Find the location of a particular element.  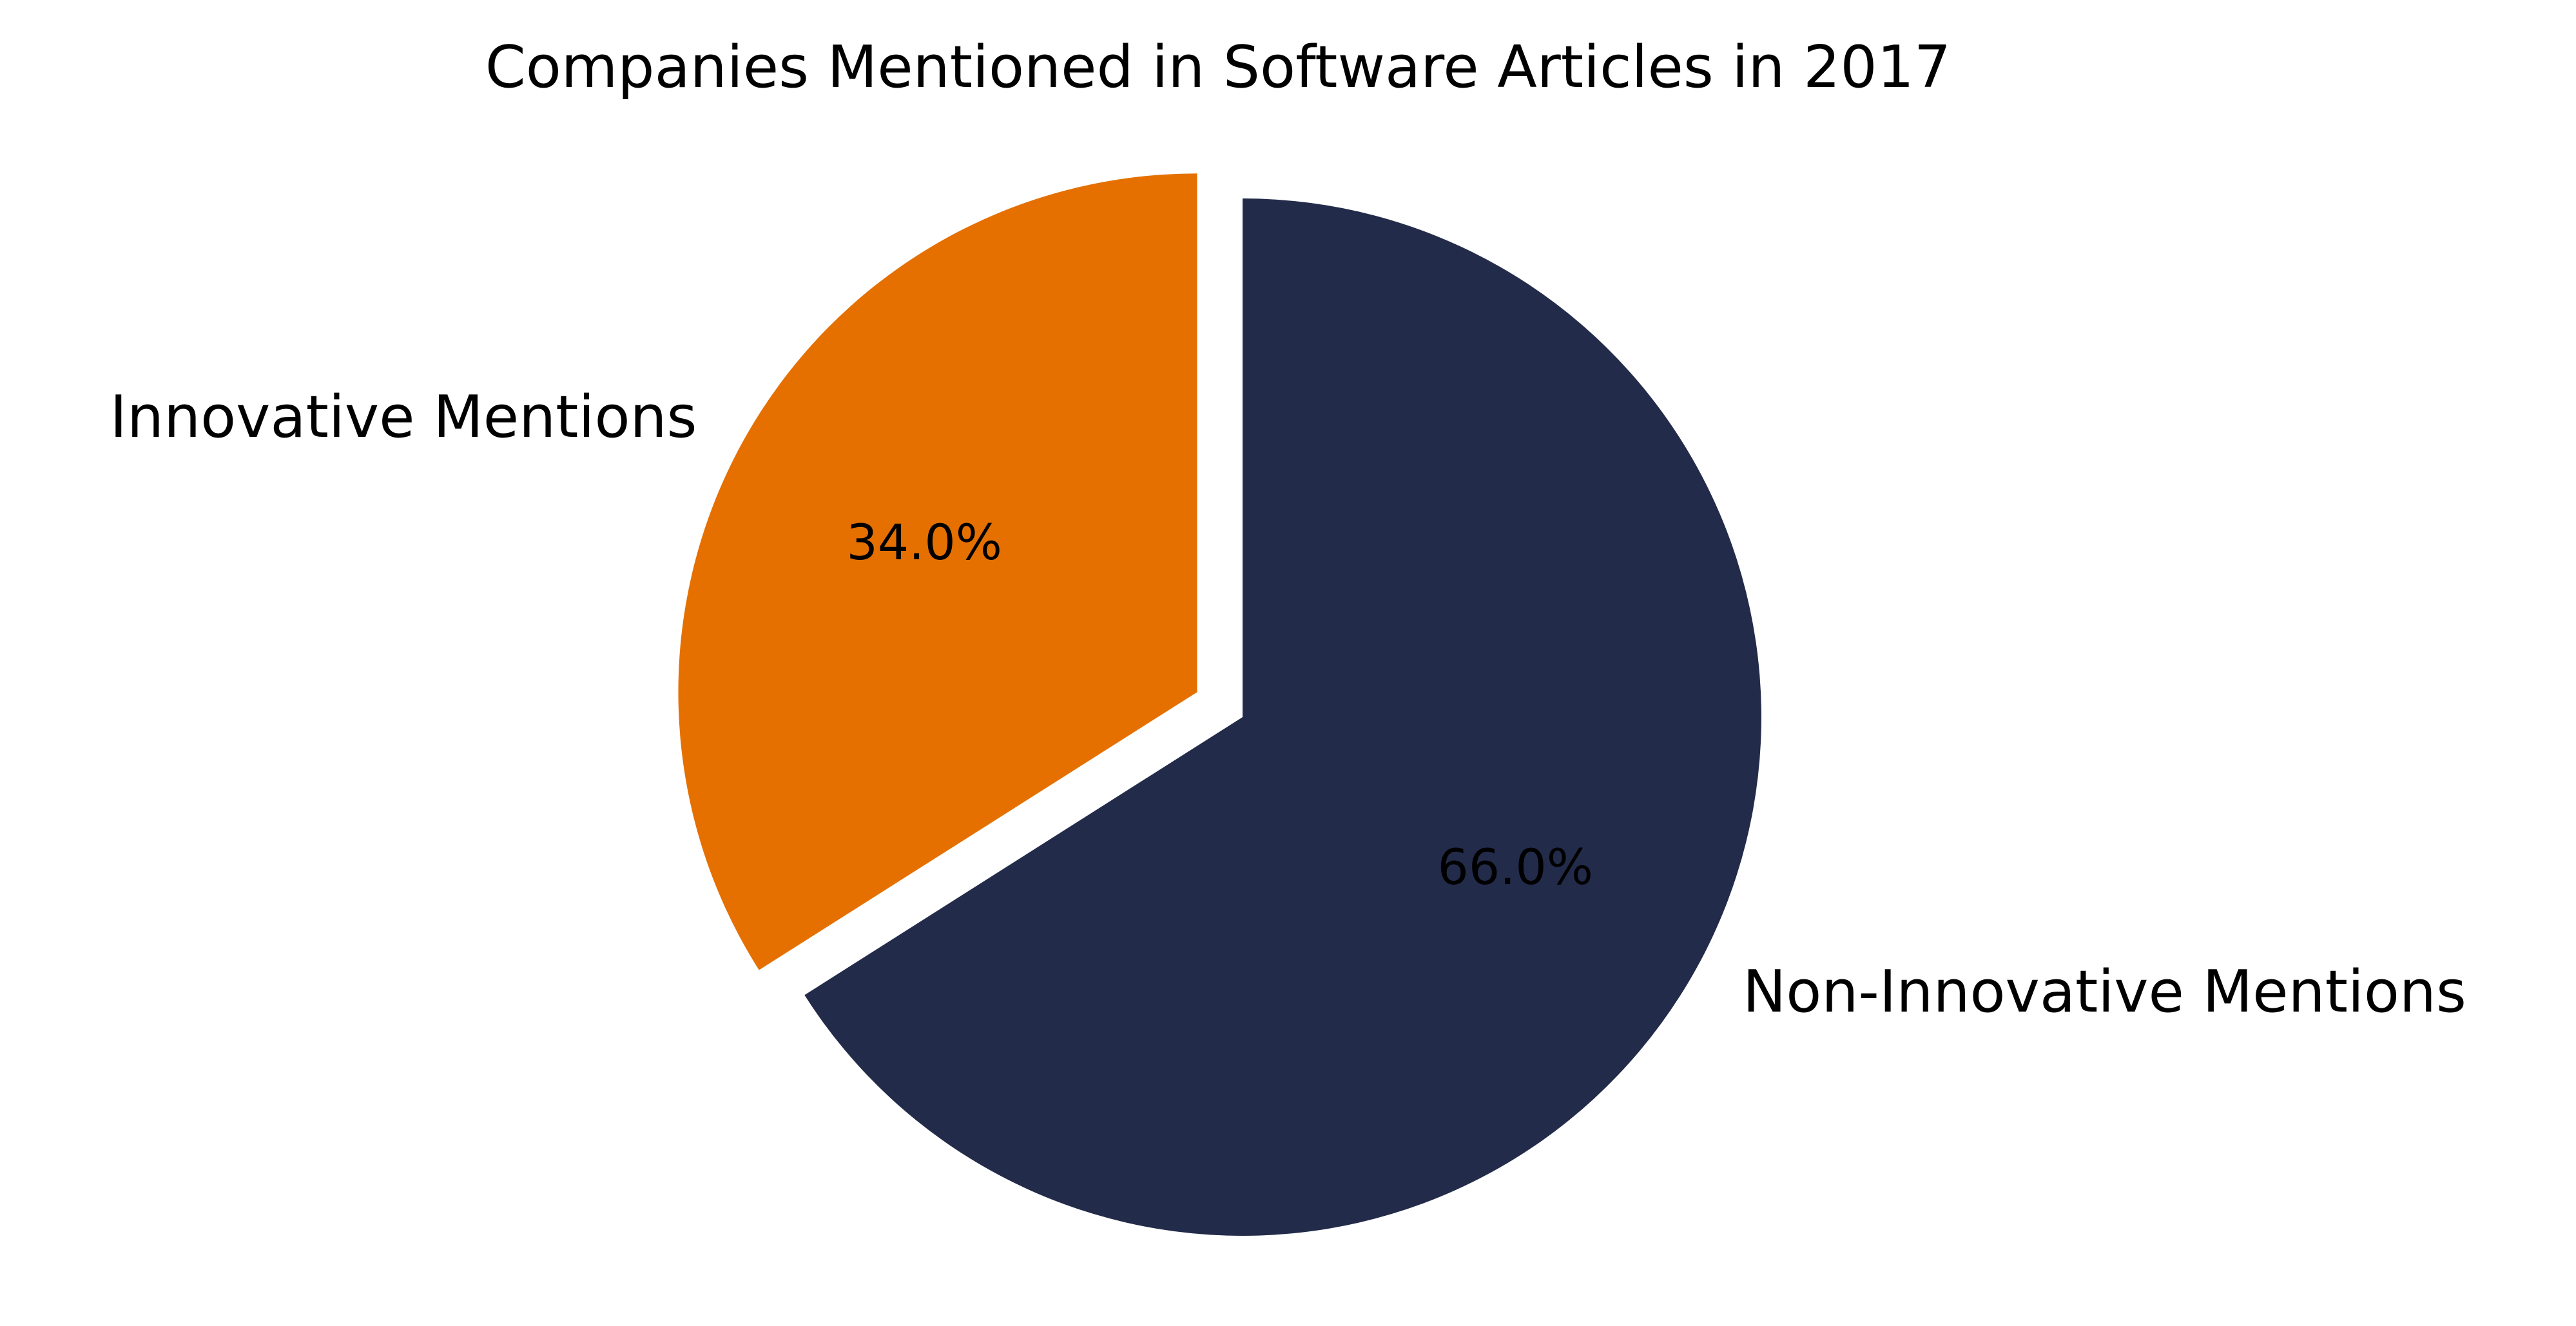

pie-percent-label: 66.0% is located at coordinates (1515, 867).